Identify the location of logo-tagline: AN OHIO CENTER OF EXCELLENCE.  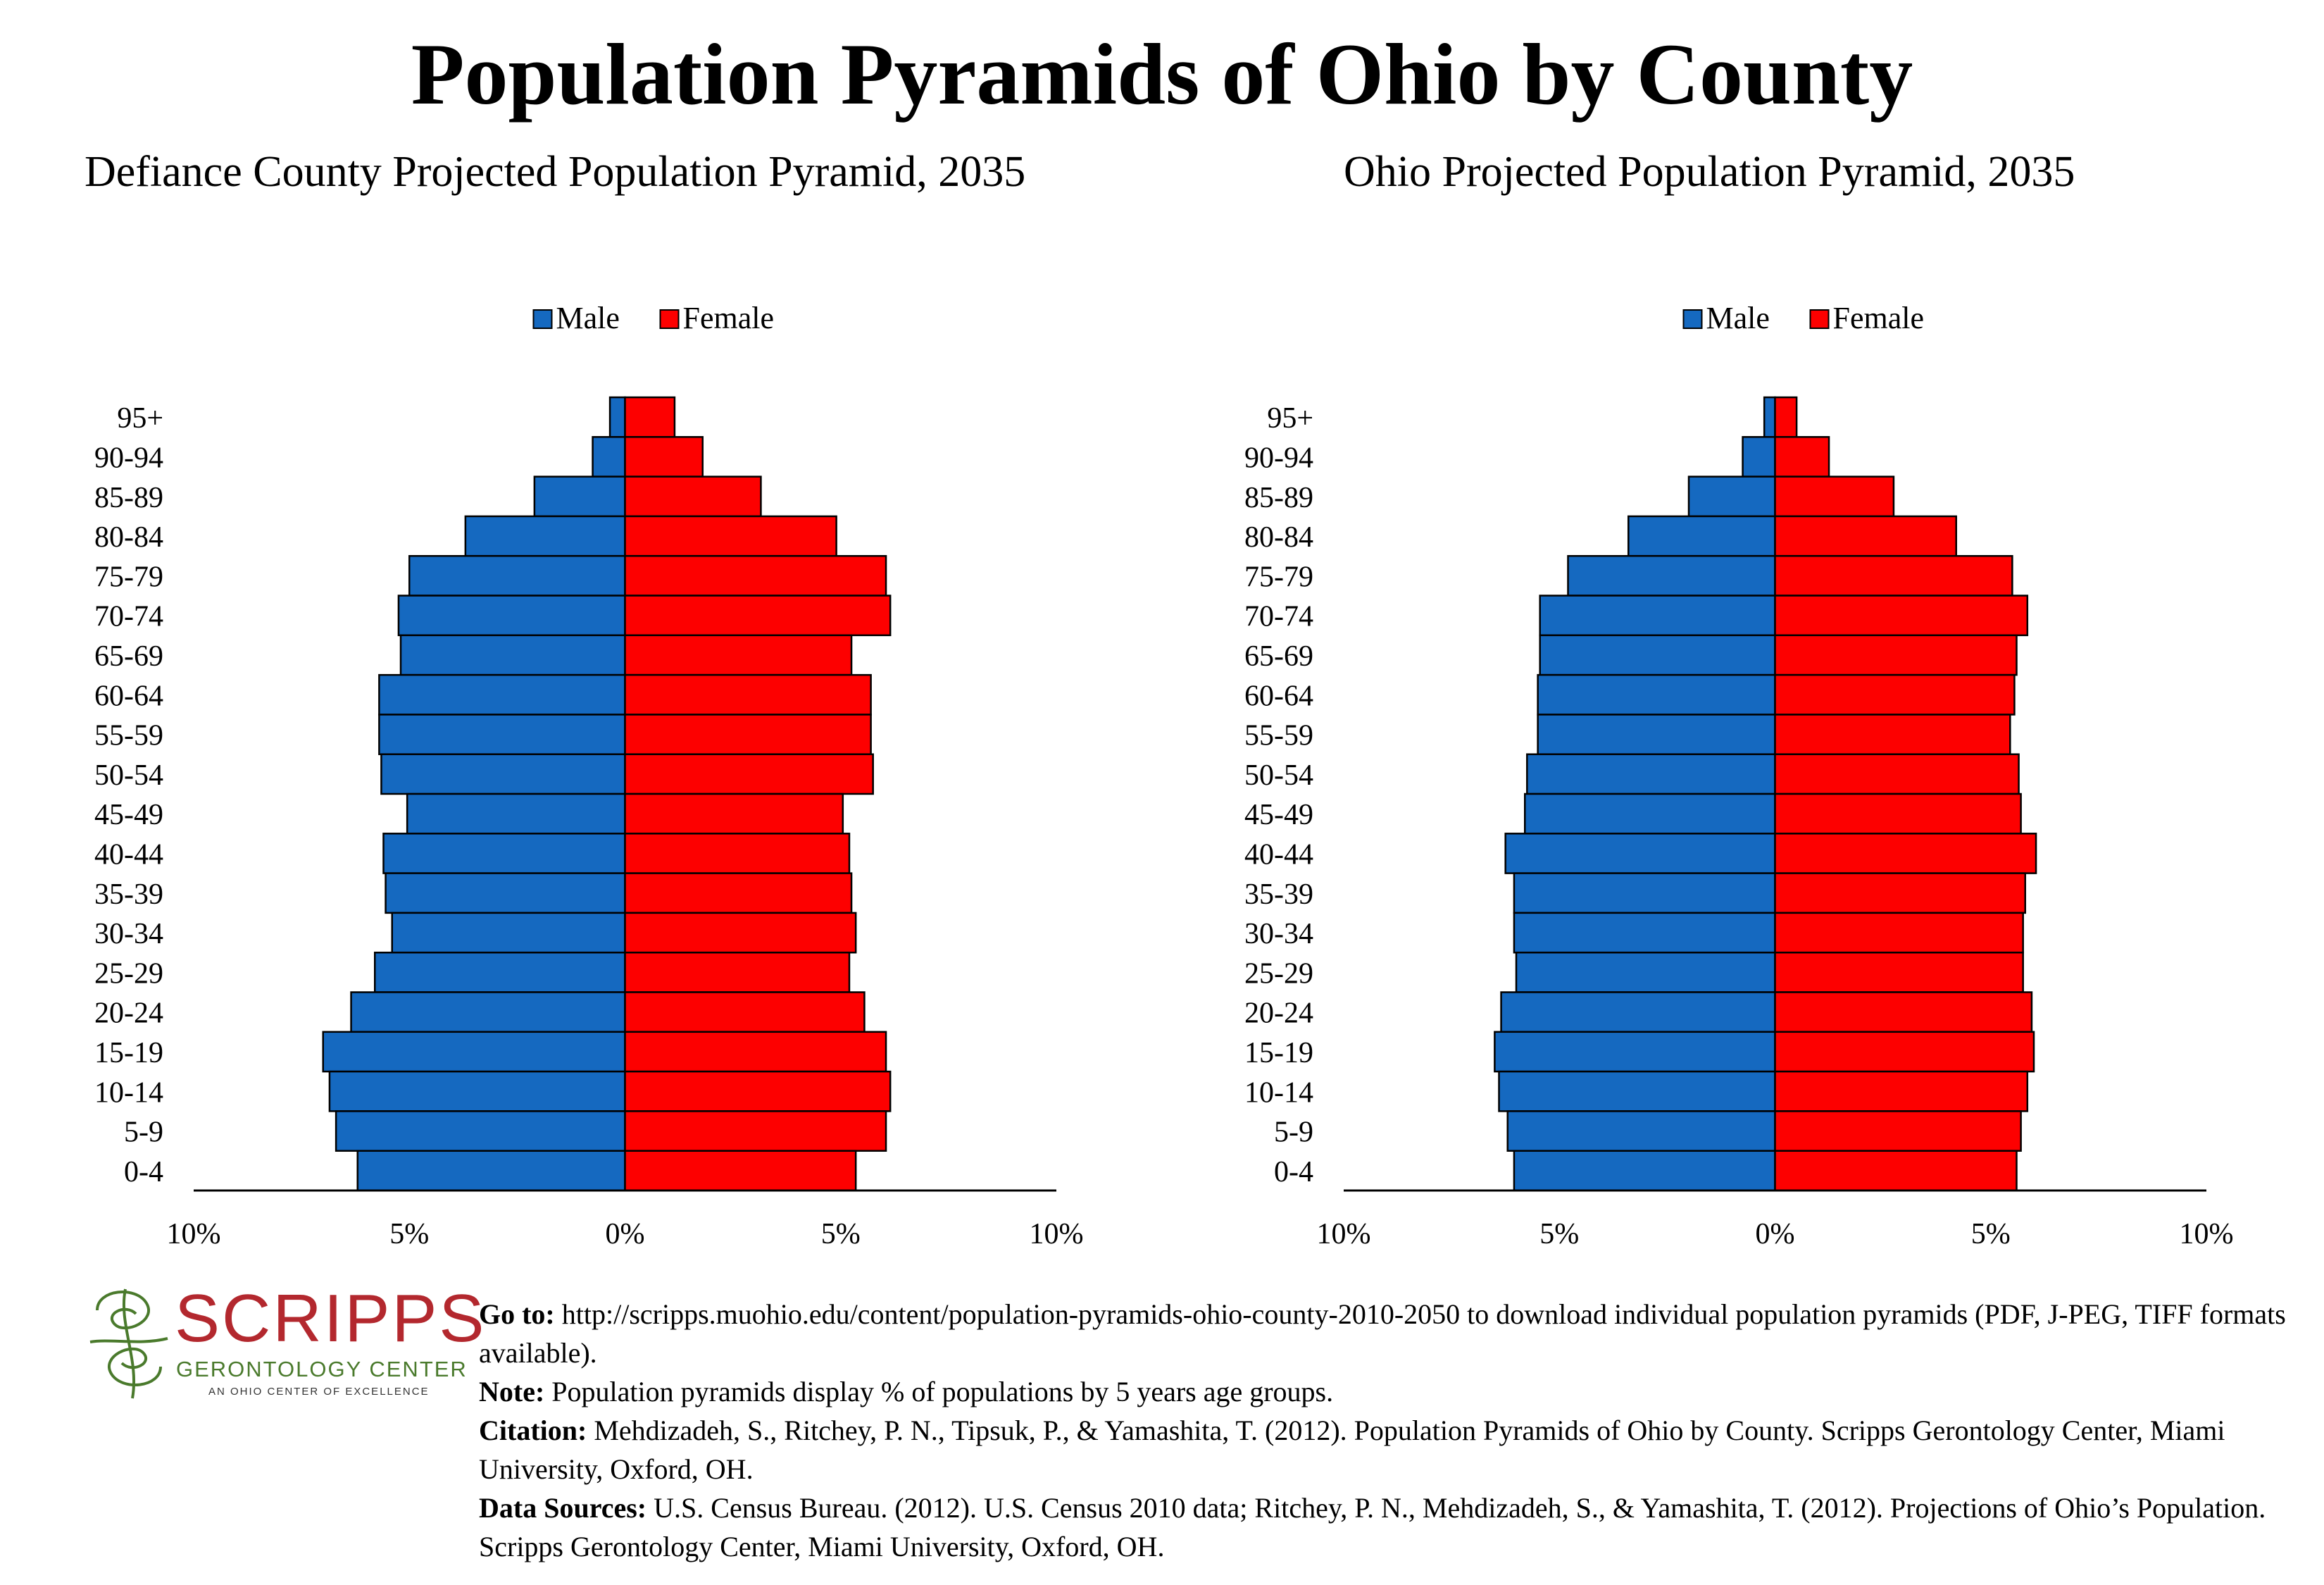
(319, 1392).